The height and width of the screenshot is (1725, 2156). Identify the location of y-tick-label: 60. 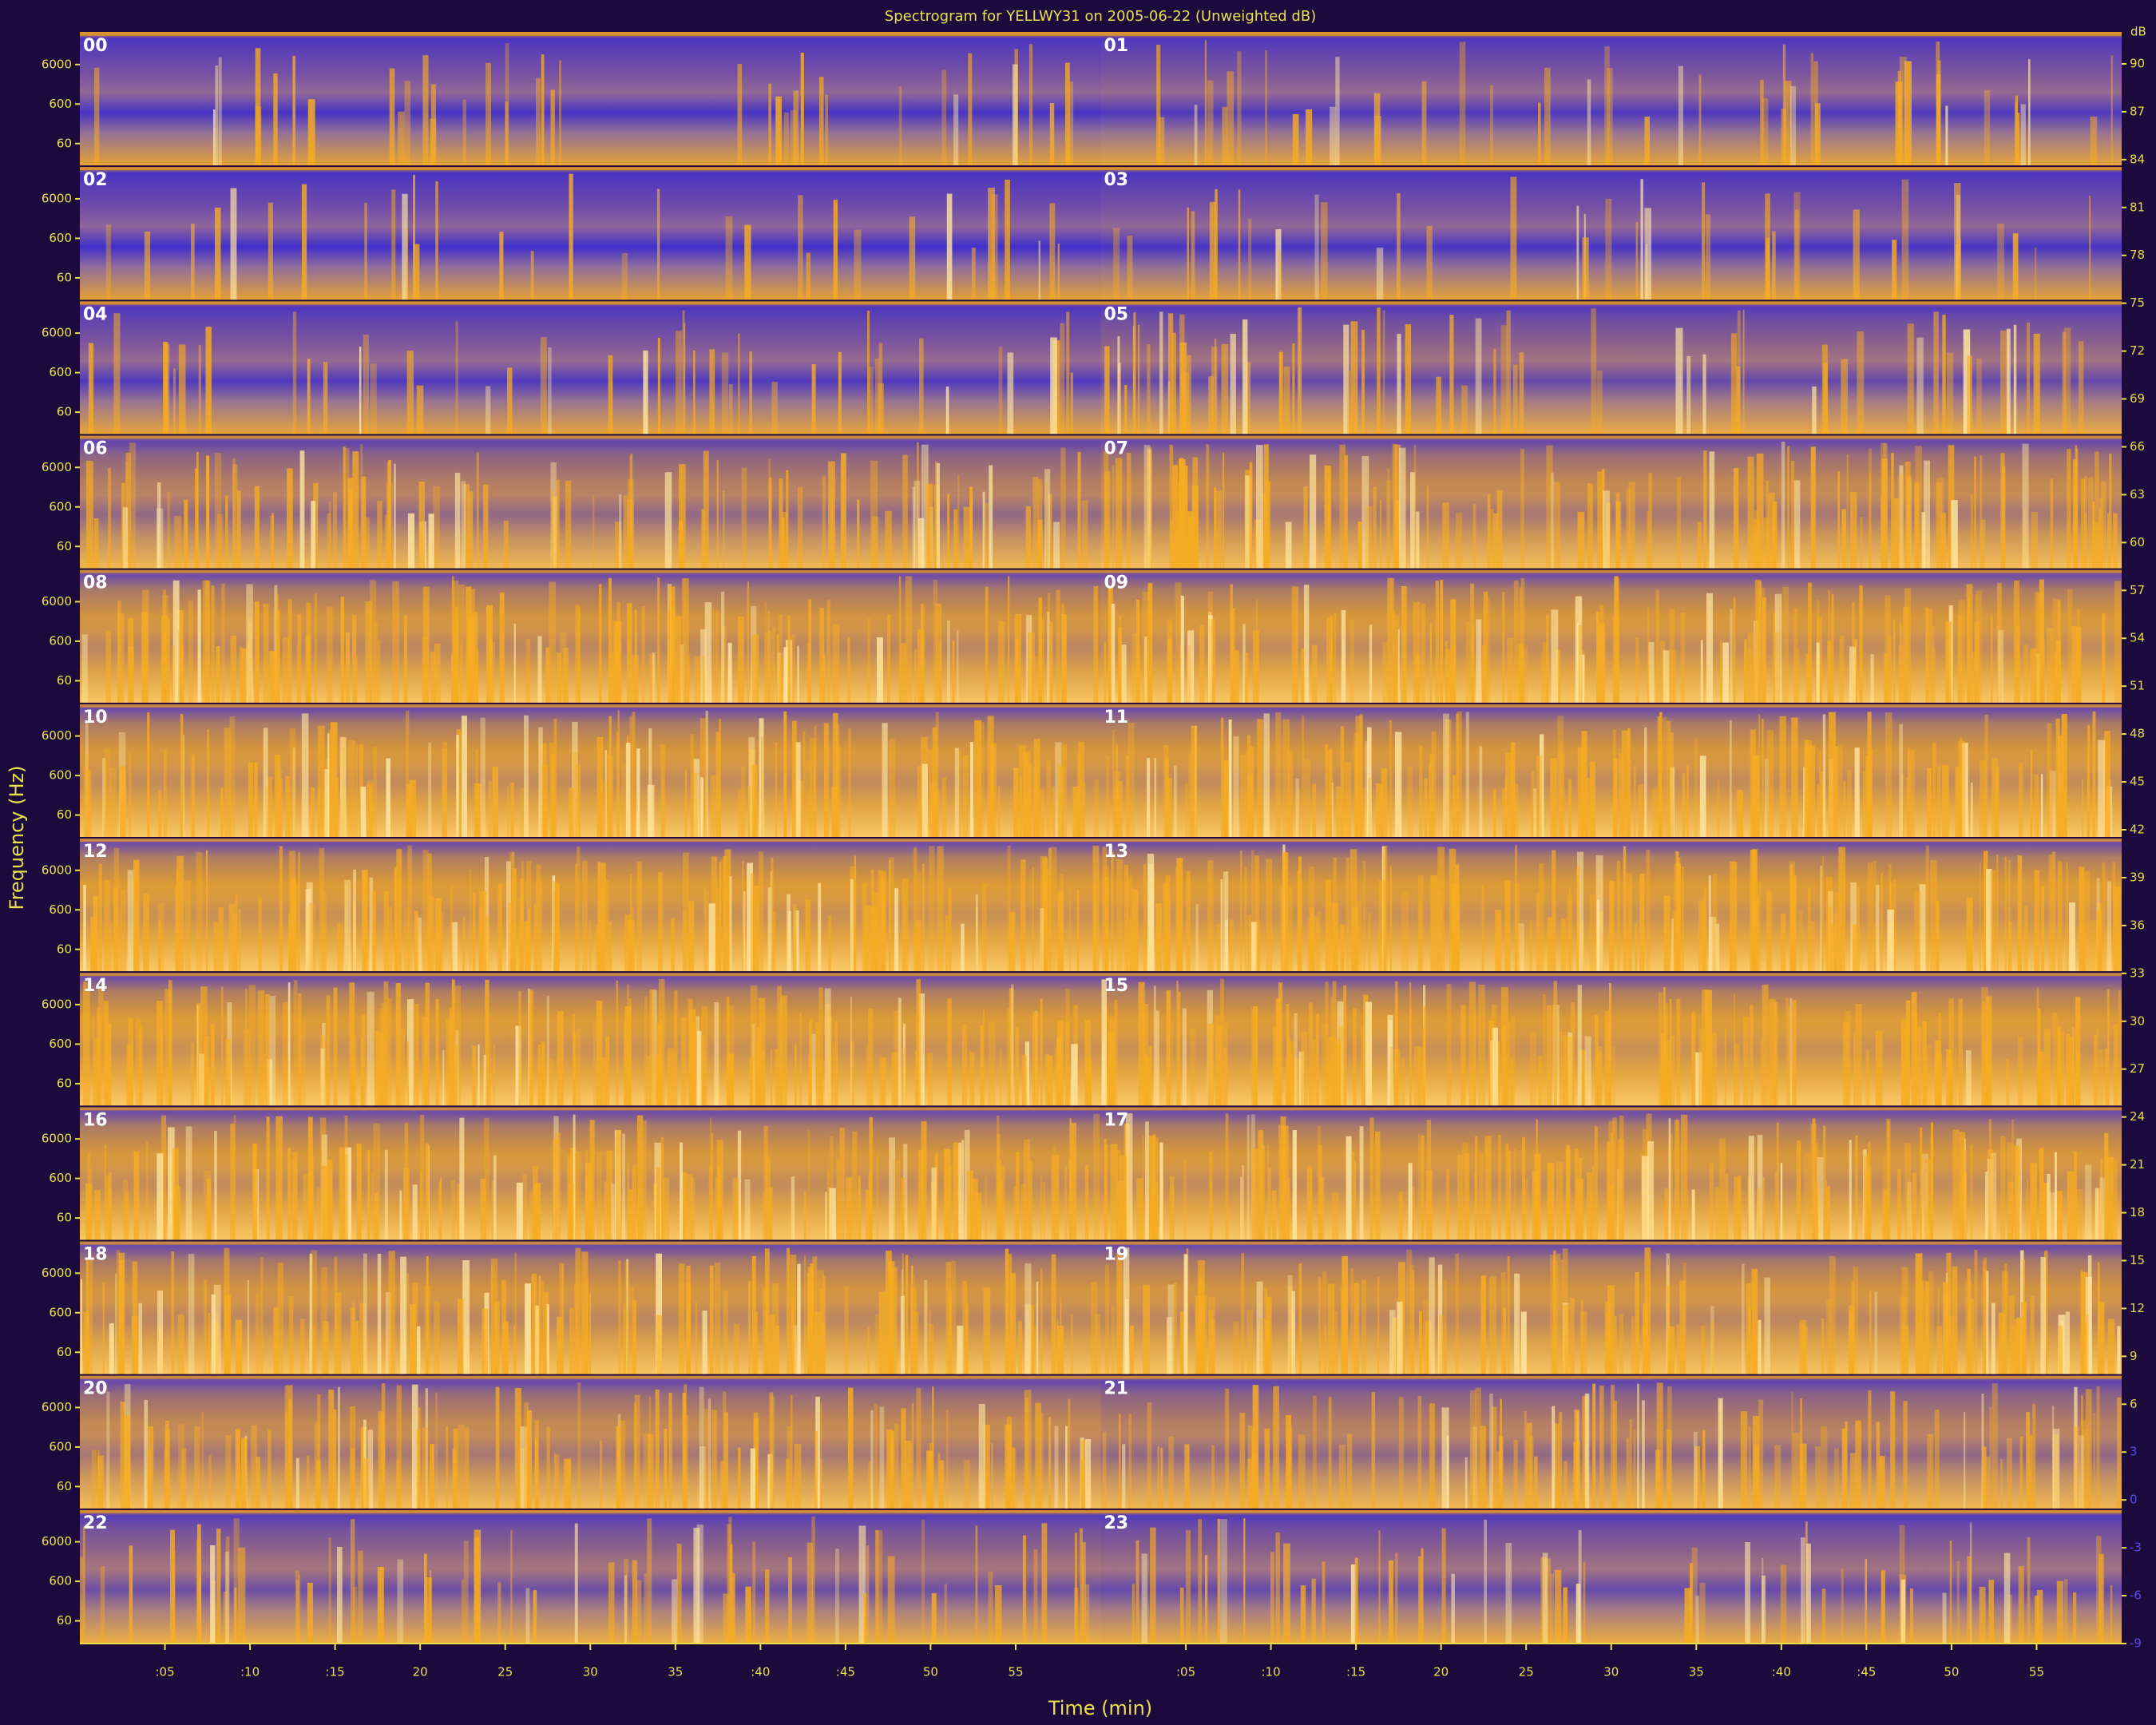
(64, 1486).